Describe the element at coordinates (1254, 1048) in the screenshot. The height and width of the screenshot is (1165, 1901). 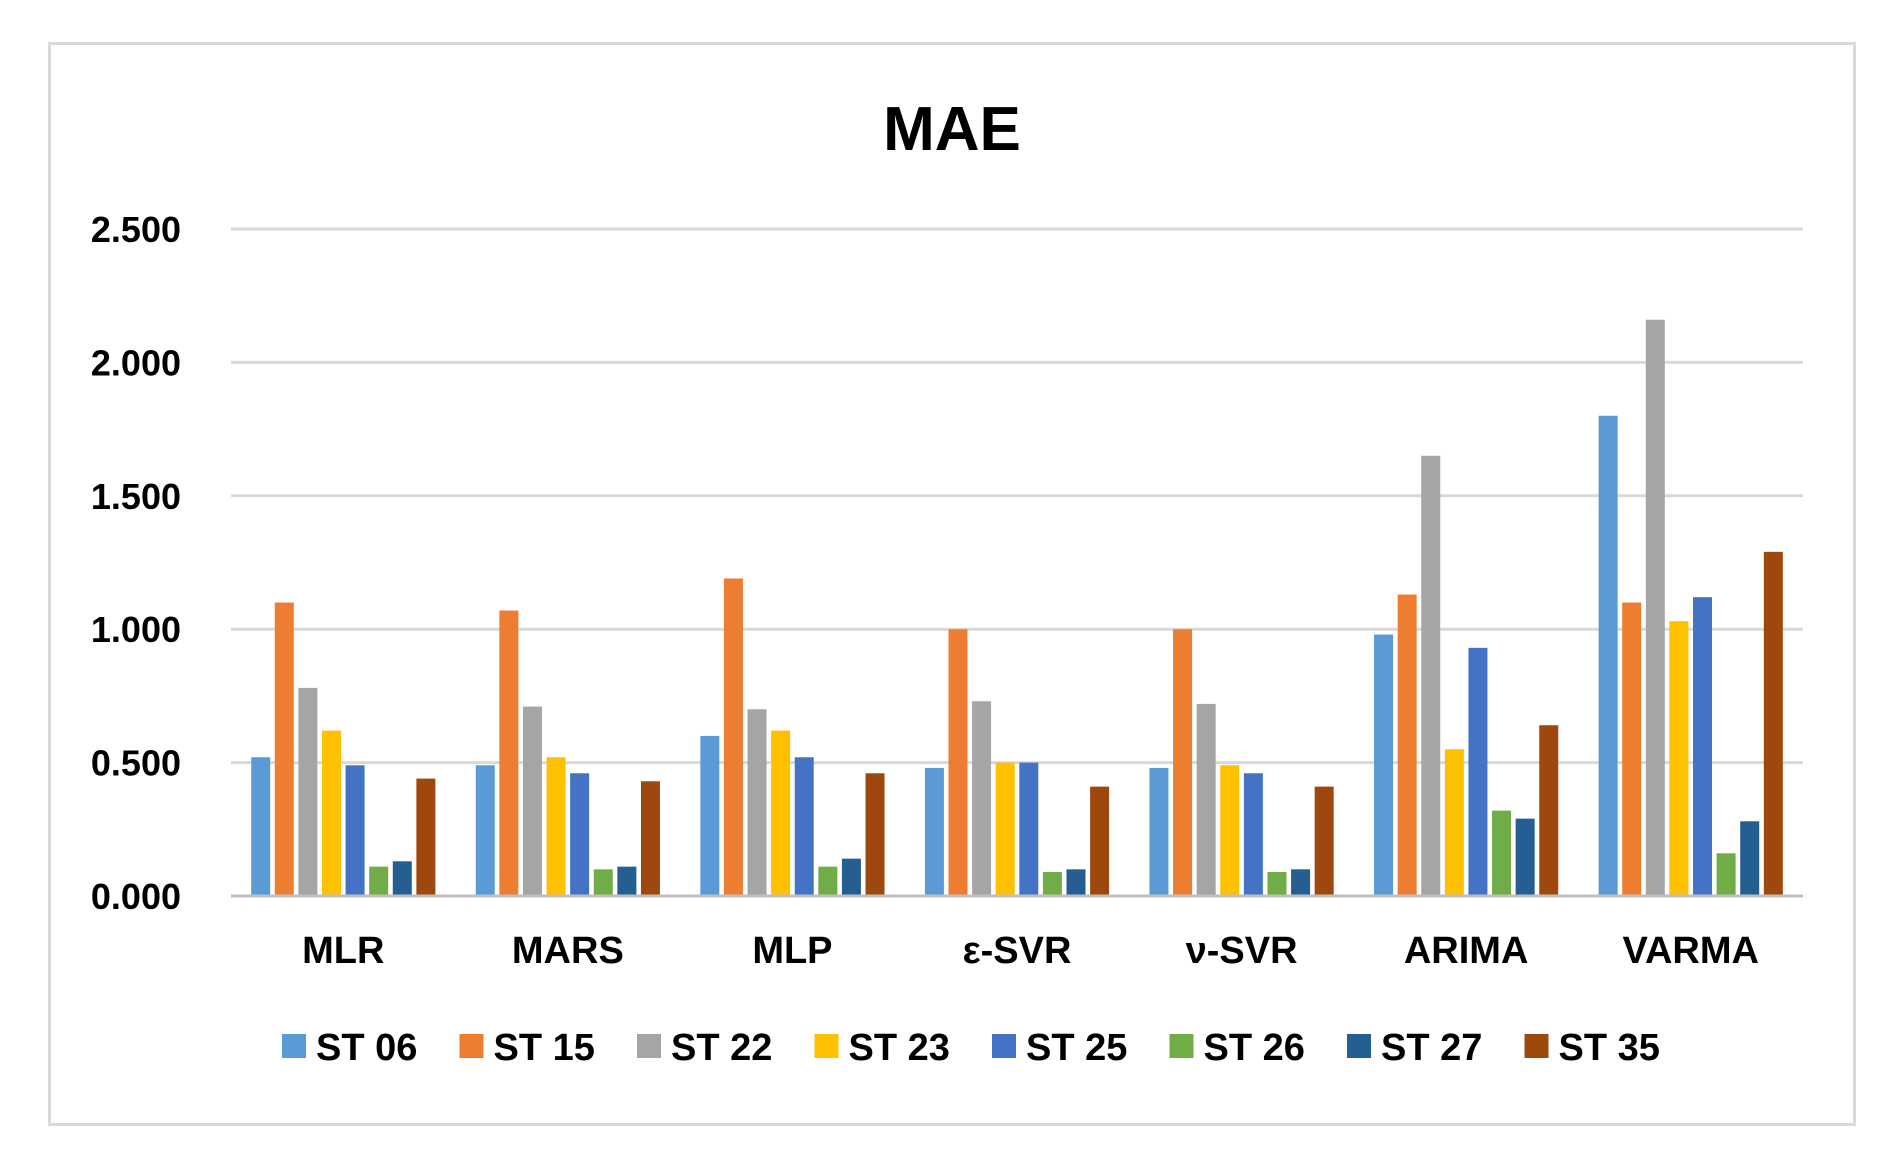
I see `legend-label: ST 26` at that location.